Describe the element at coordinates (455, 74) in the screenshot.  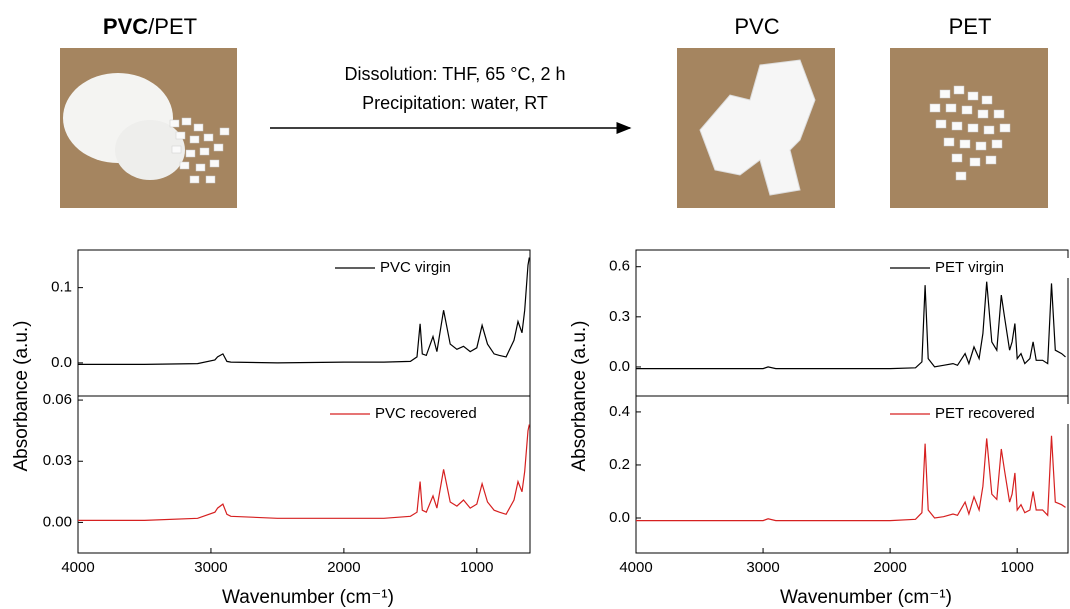
I see `condition-1: Dissolution: THF, 65 °C, 2 h` at that location.